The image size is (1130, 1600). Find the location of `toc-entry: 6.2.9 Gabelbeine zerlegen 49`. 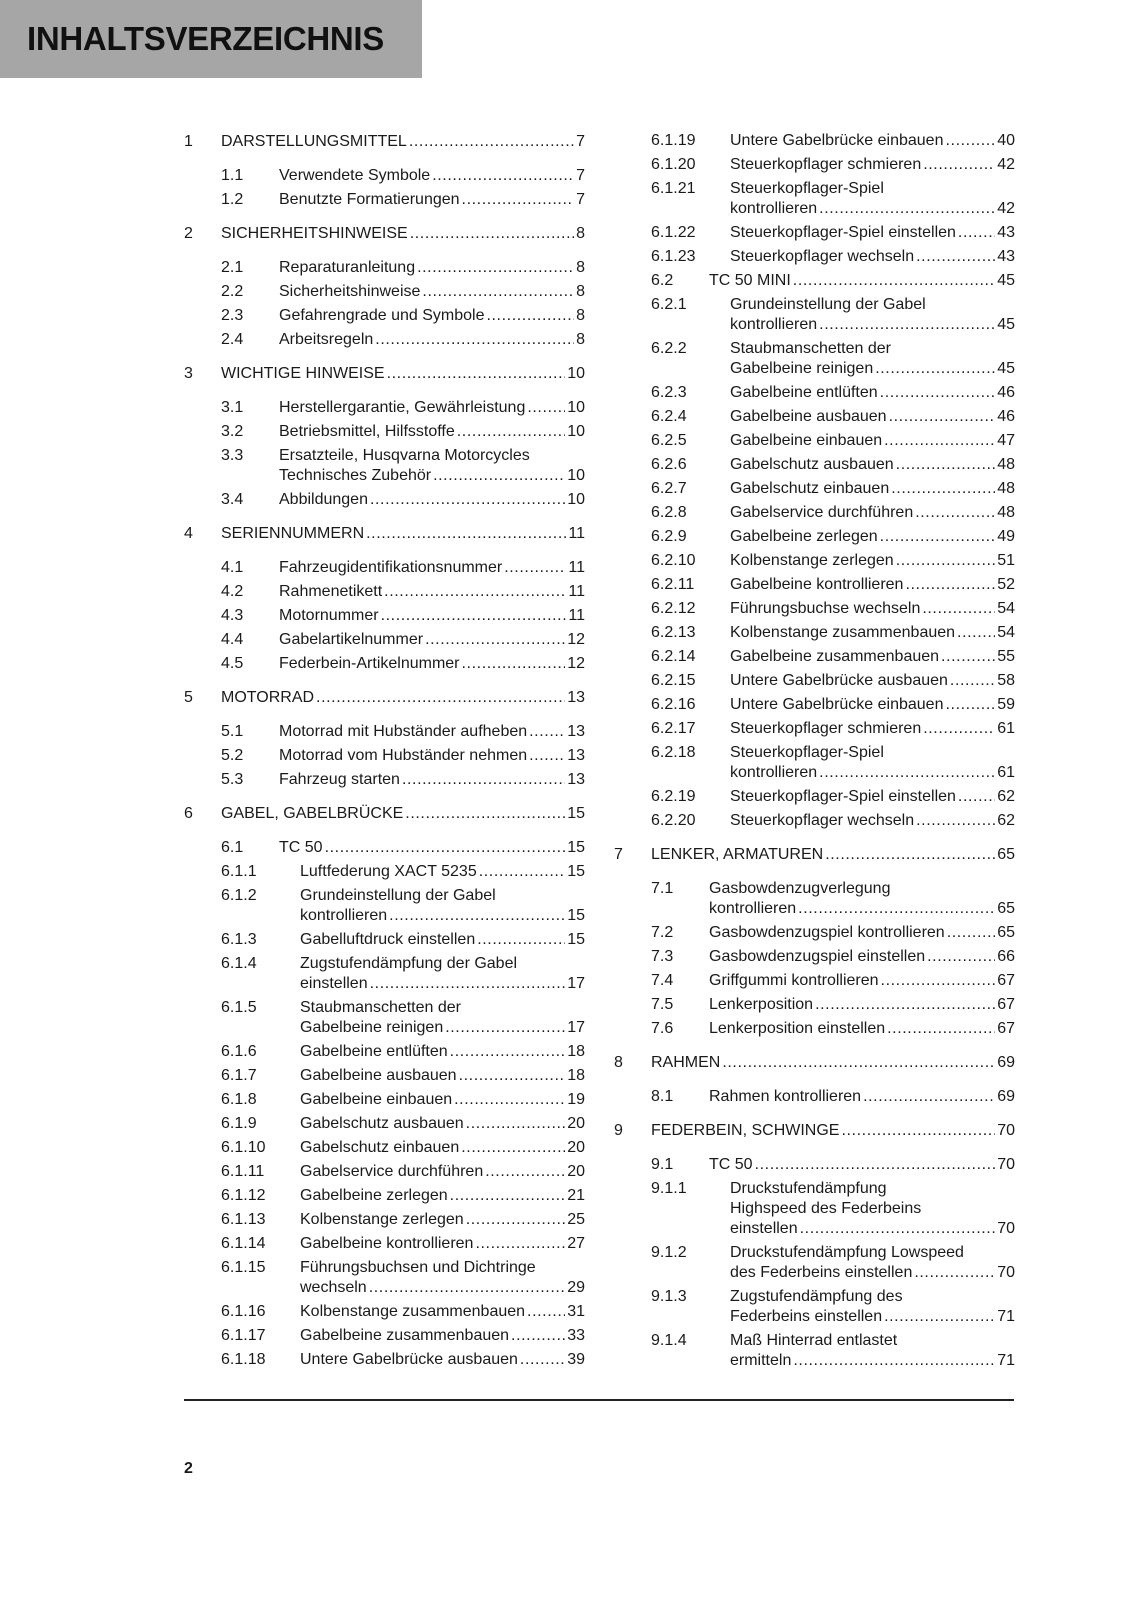

toc-entry: 6.2.9 Gabelbeine zerlegen 49 is located at coordinates (814, 537).